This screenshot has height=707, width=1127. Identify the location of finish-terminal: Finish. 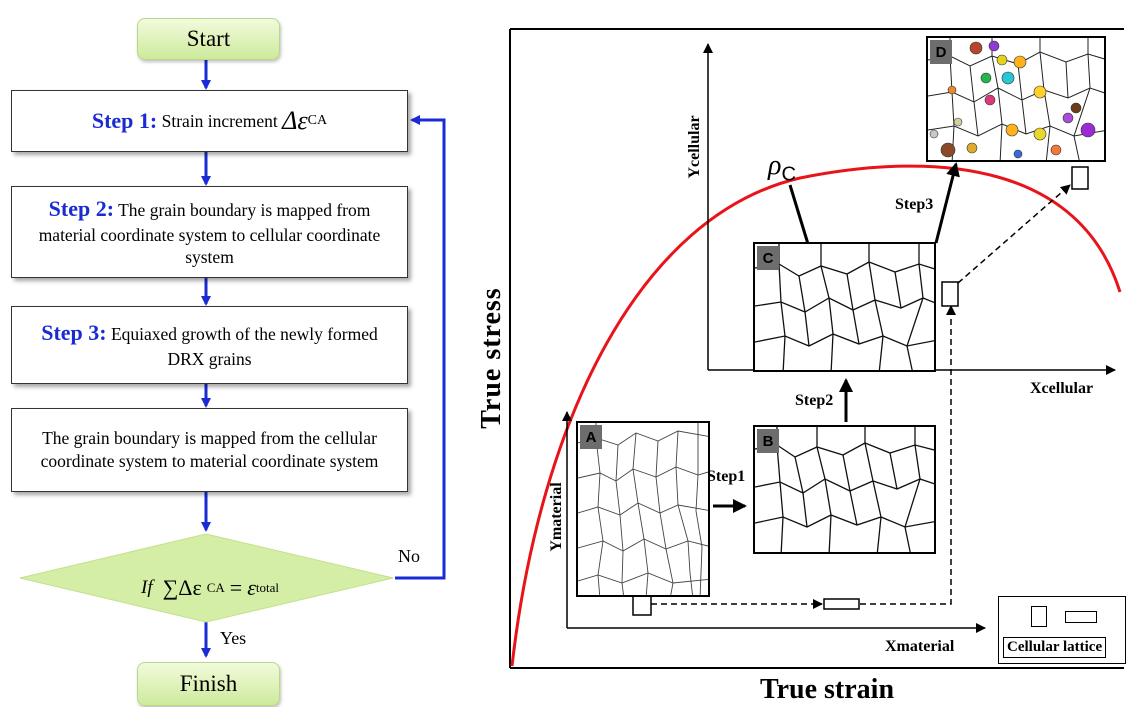
(208, 684).